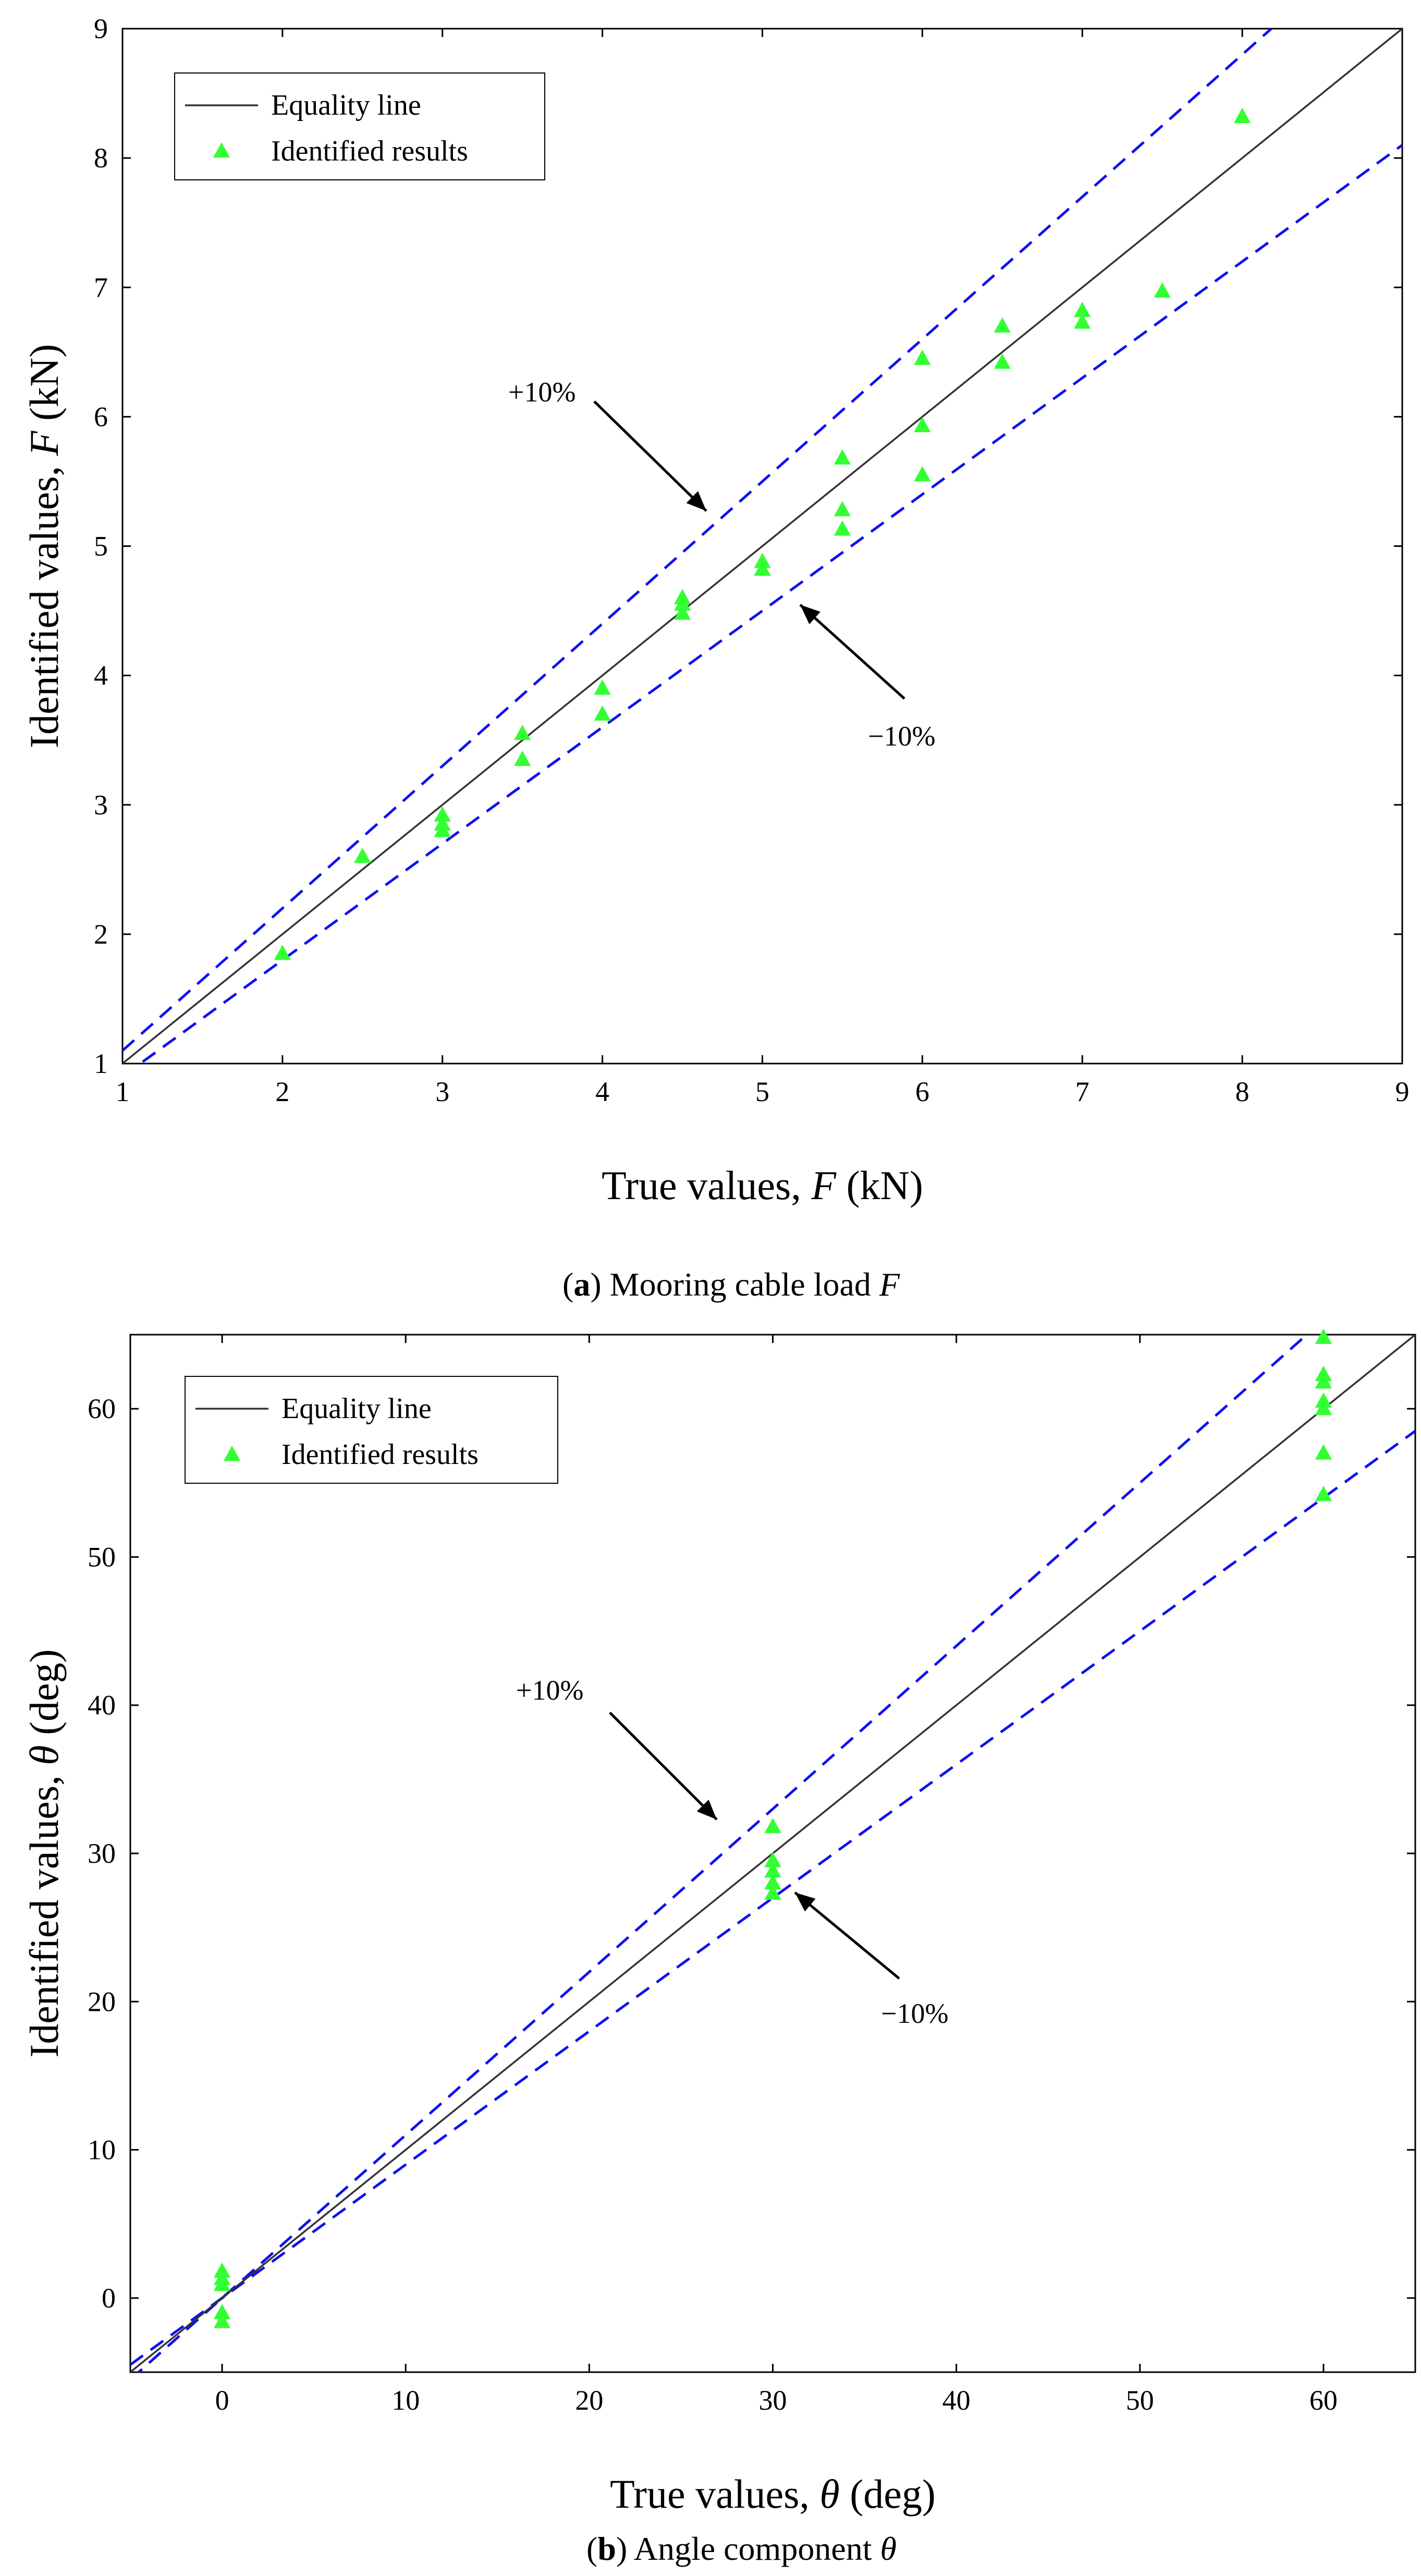 This screenshot has width=1421, height=2576. What do you see at coordinates (222, 2400) in the screenshot?
I see `x-tick-label: 0` at bounding box center [222, 2400].